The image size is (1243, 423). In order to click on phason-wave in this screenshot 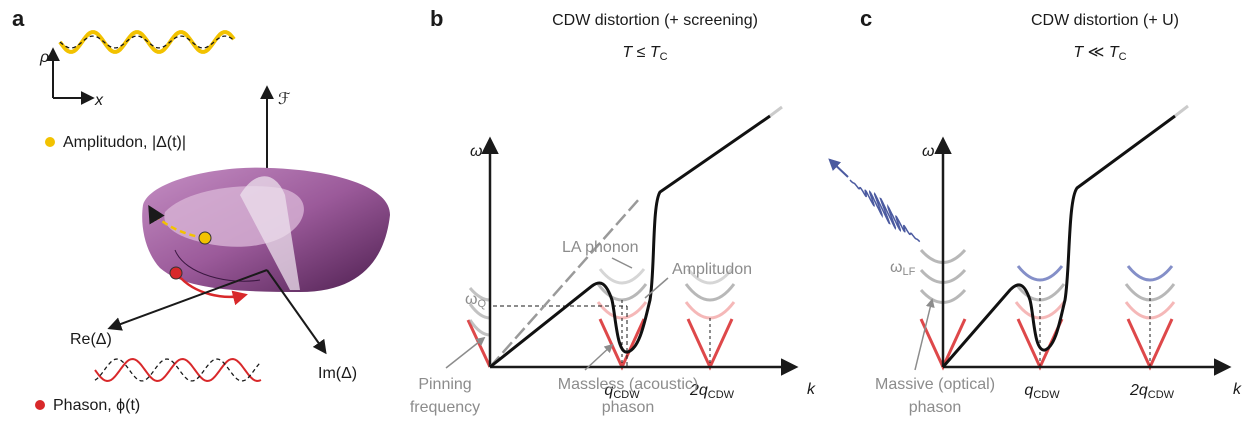, I will do `click(178, 370)`.